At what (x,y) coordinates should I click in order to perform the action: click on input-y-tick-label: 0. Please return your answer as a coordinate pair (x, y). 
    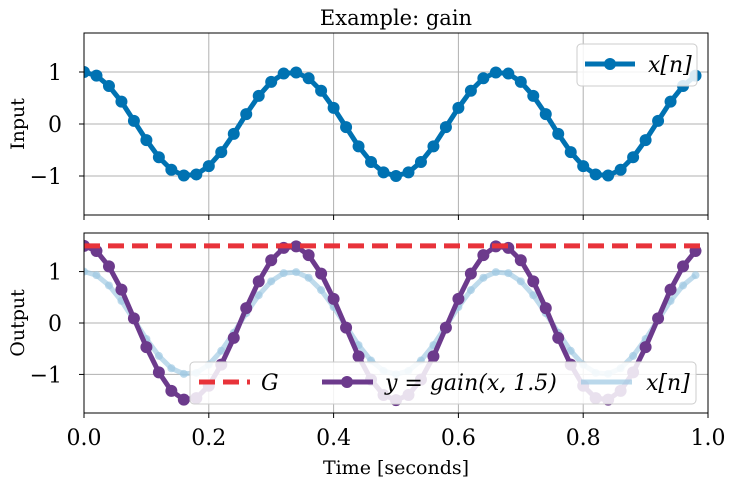
    Looking at the image, I should click on (55, 125).